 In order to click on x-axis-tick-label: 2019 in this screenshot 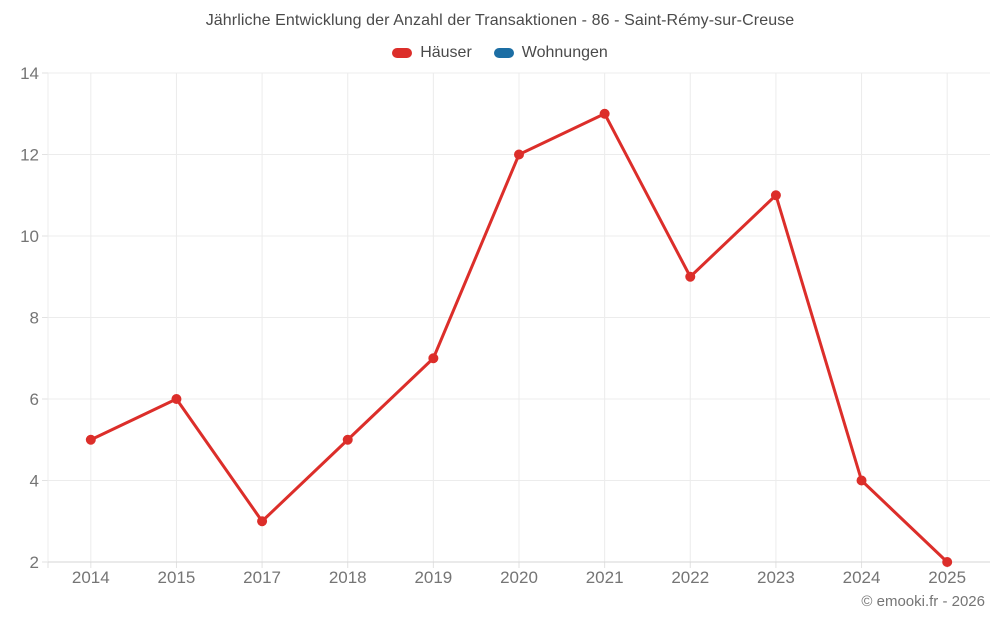, I will do `click(433, 577)`.